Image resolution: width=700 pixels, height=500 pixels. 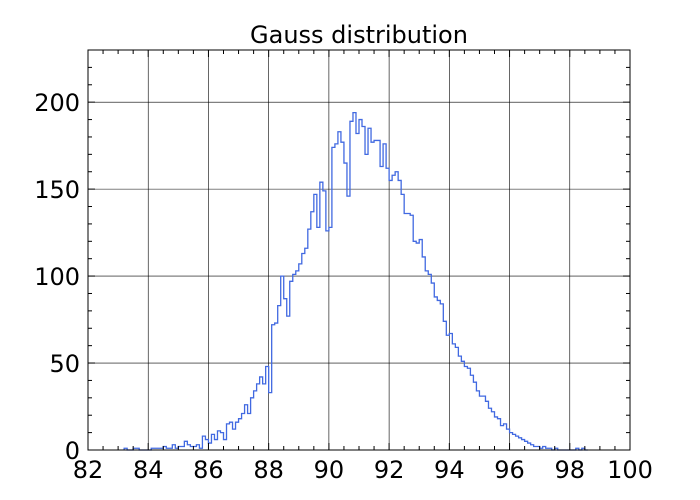 What do you see at coordinates (148, 470) in the screenshot?
I see `x-tick-label: 84` at bounding box center [148, 470].